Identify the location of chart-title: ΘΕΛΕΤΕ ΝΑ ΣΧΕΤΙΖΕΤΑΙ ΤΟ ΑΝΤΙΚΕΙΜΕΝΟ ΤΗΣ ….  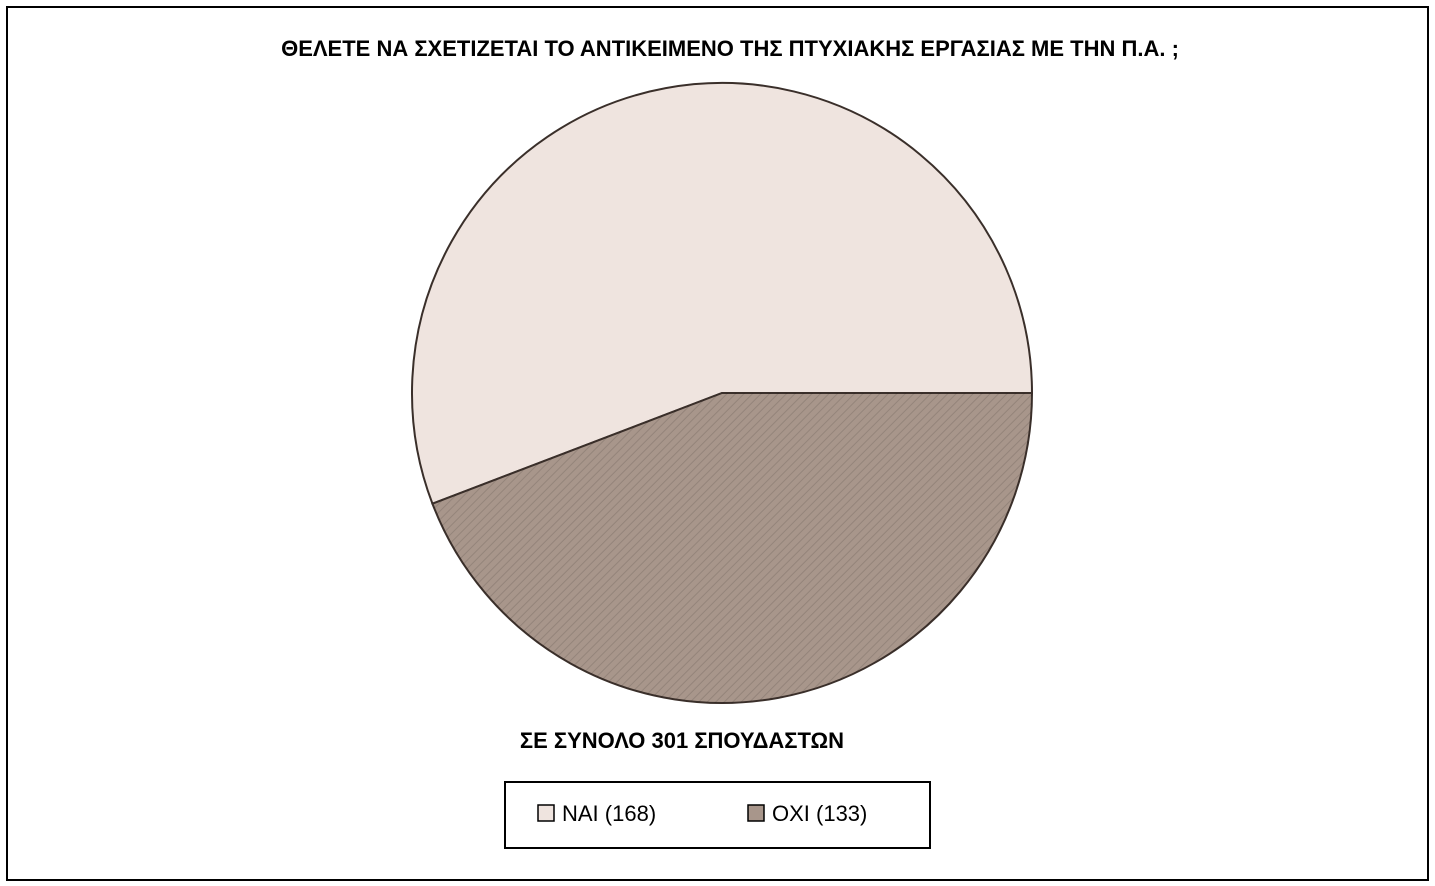
(730, 48).